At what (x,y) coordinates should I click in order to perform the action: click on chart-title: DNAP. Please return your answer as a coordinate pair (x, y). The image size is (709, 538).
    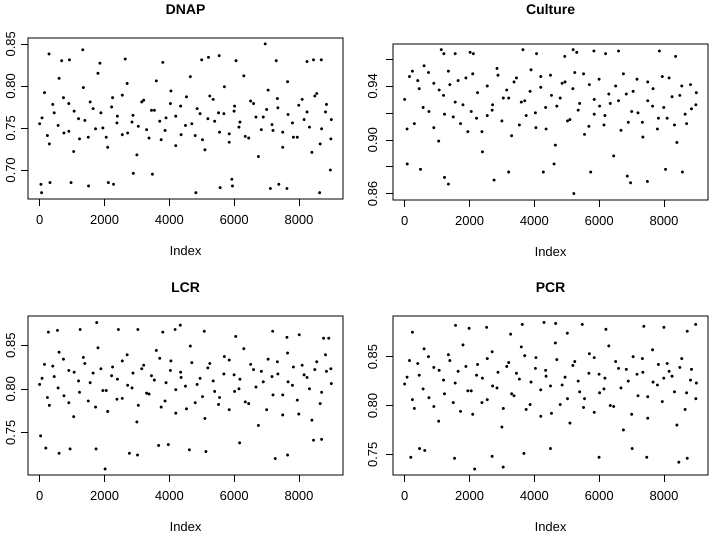
    Looking at the image, I should click on (186, 9).